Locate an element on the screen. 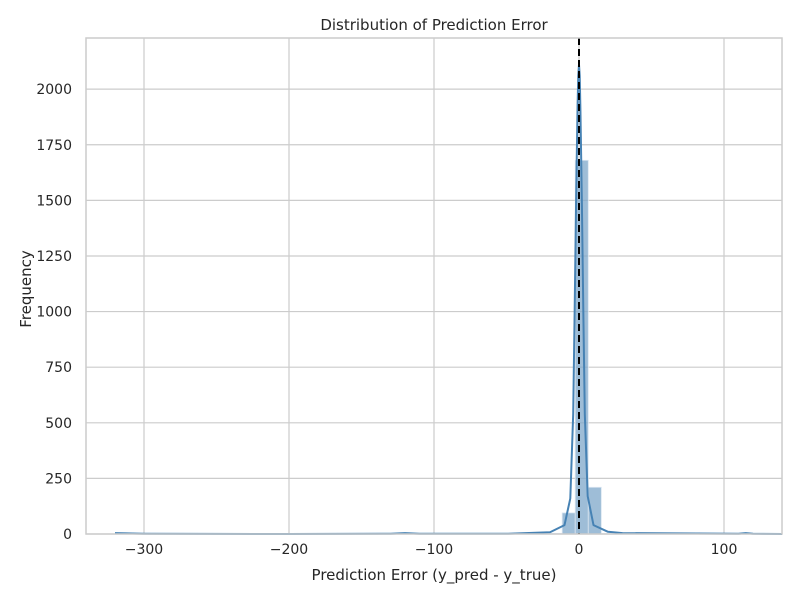  y-tick-label: 1000 is located at coordinates (54, 313).